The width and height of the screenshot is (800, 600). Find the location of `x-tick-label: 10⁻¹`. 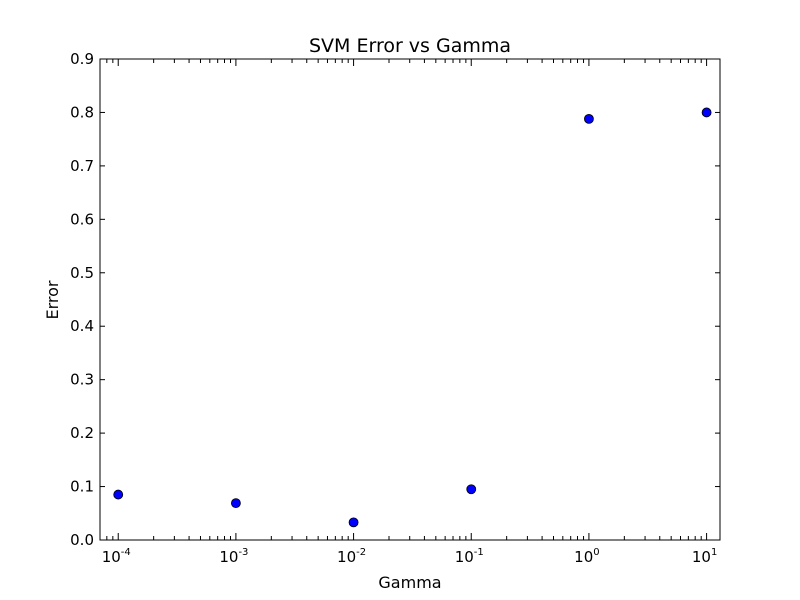

x-tick-label: 10⁻¹ is located at coordinates (469, 556).